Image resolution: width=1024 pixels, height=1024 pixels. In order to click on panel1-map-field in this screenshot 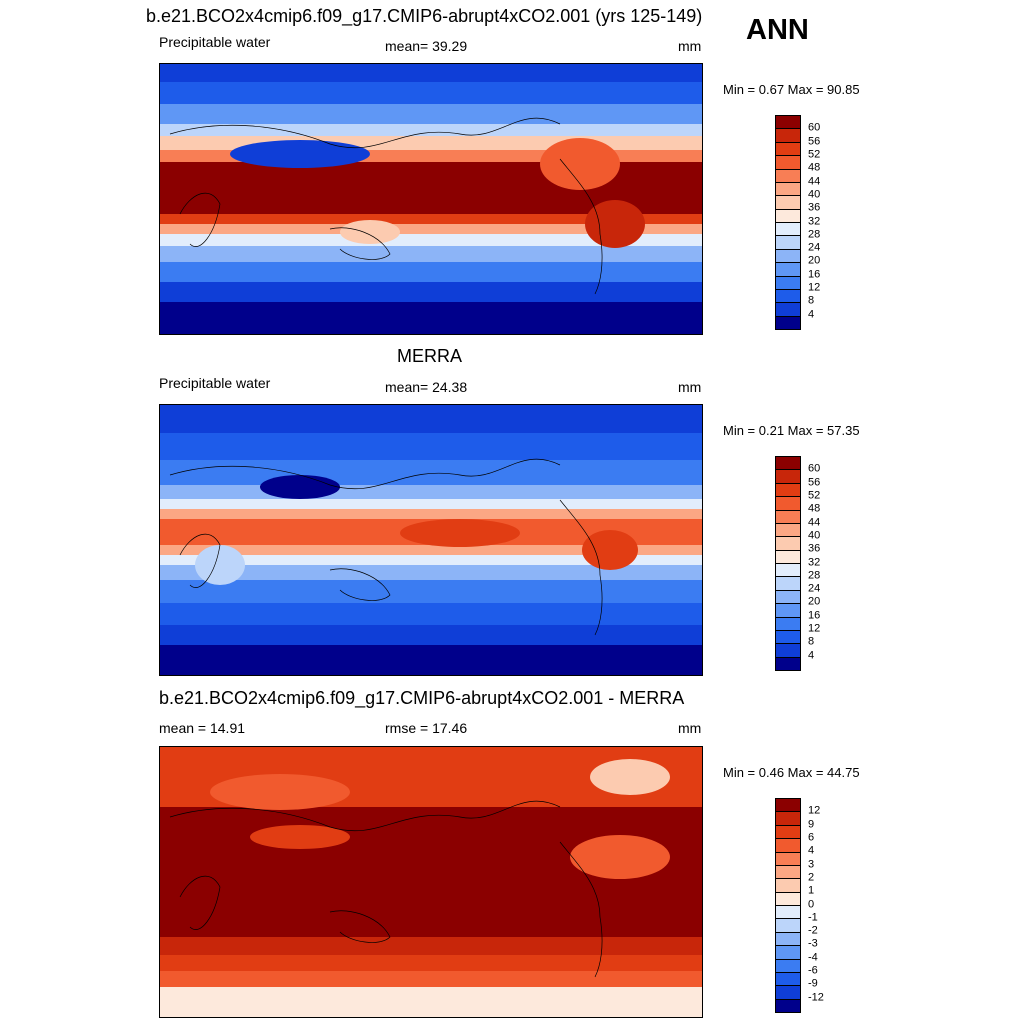, I will do `click(431, 199)`.